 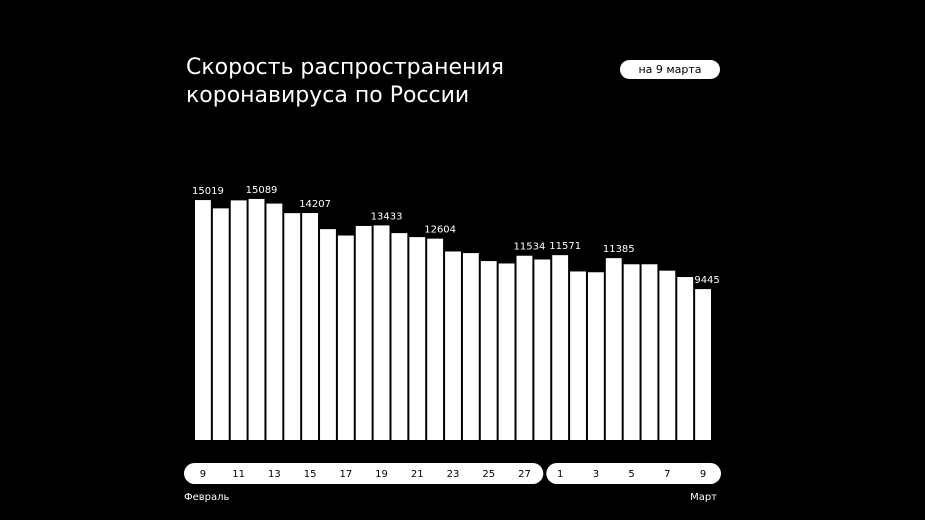 What do you see at coordinates (262, 190) in the screenshot?
I see `value-label: 15089` at bounding box center [262, 190].